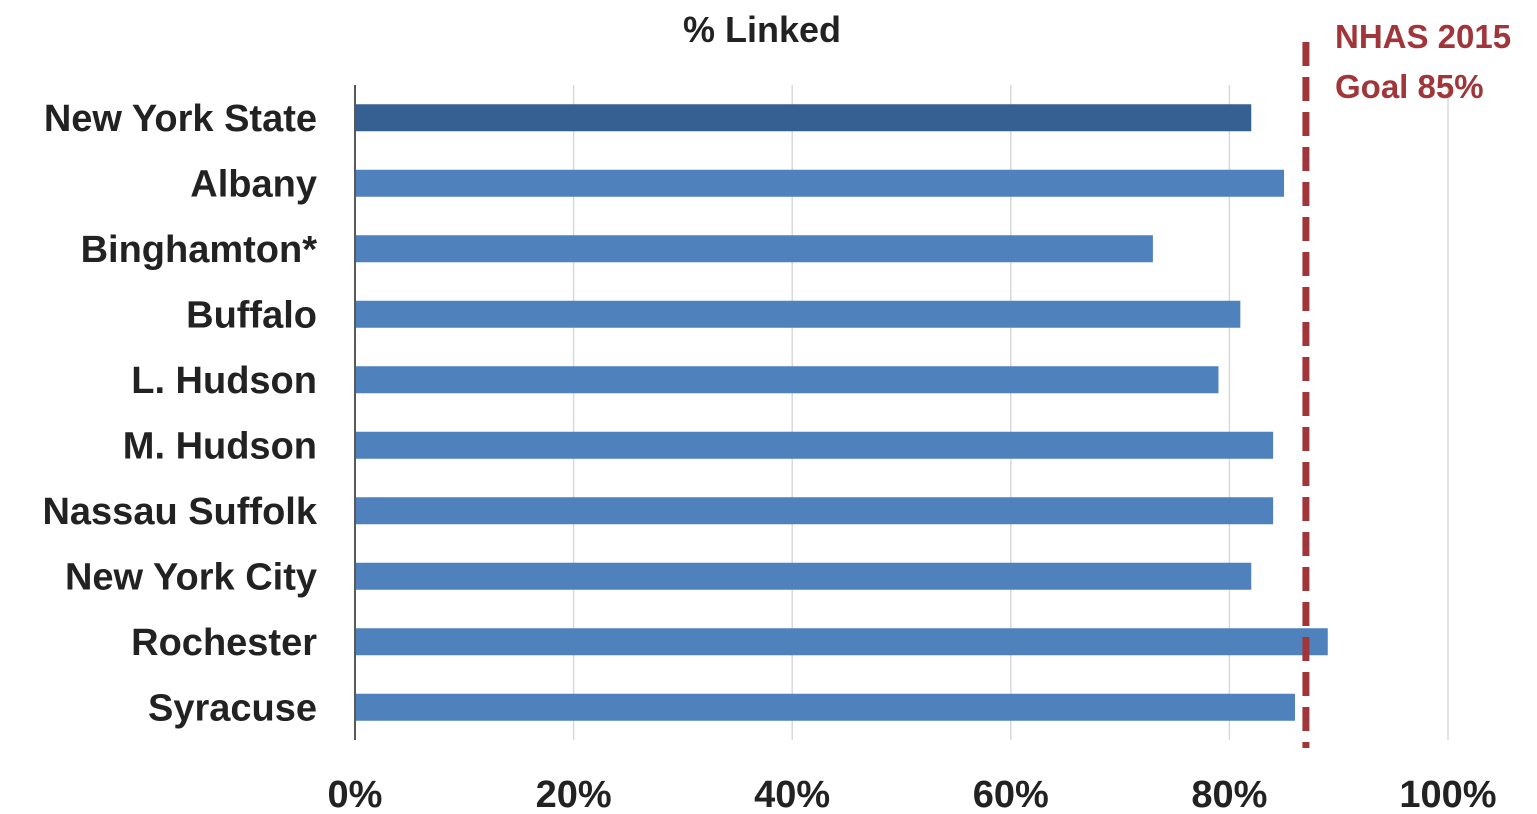 This screenshot has width=1537, height=814. Describe the element at coordinates (199, 250) in the screenshot. I see `category-label: Binghamton*` at that location.